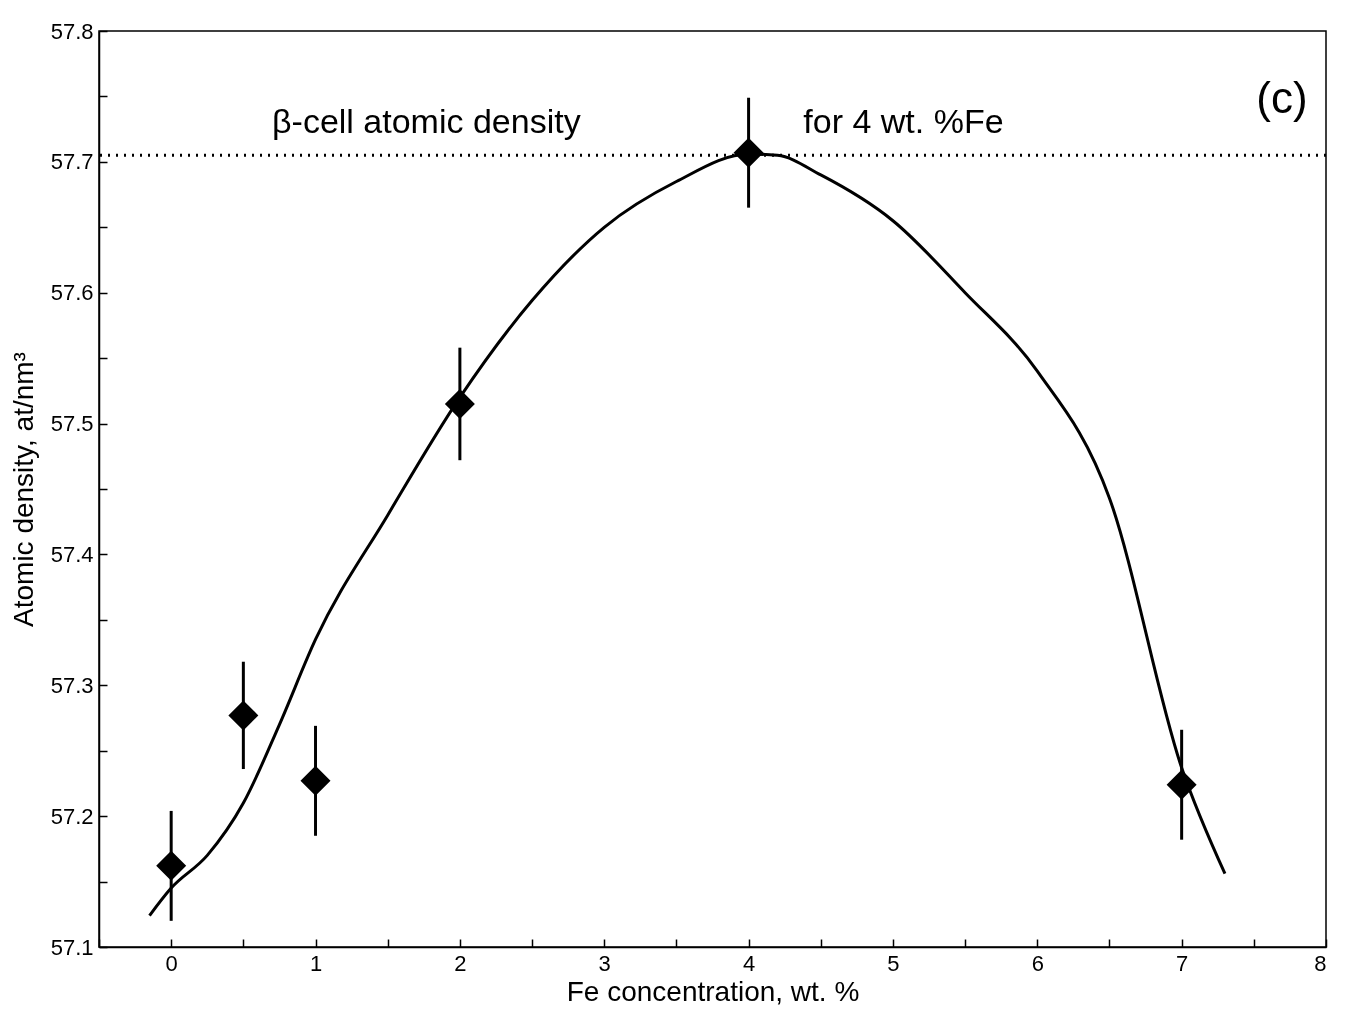 The height and width of the screenshot is (1016, 1354). I want to click on y-tick-label: 57.6, so click(72, 293).